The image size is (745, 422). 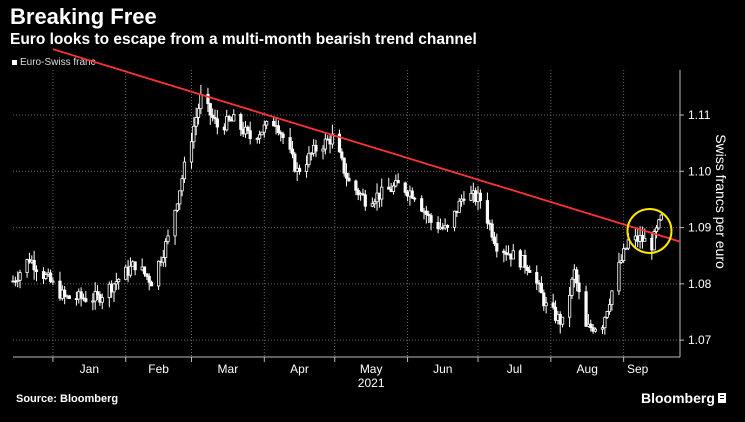 I want to click on x-tick-label: Mar, so click(x=228, y=369).